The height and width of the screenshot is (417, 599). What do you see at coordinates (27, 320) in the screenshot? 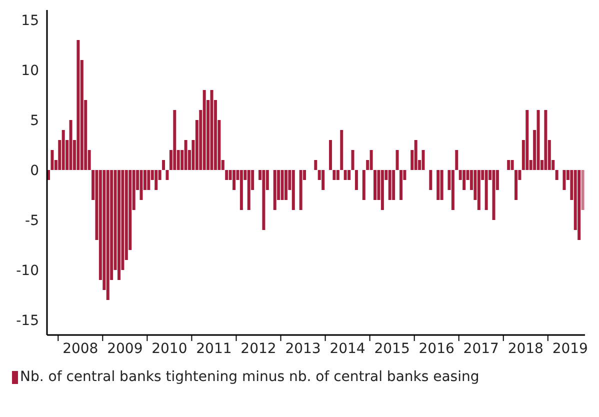
I see `y-tick-label: -15` at bounding box center [27, 320].